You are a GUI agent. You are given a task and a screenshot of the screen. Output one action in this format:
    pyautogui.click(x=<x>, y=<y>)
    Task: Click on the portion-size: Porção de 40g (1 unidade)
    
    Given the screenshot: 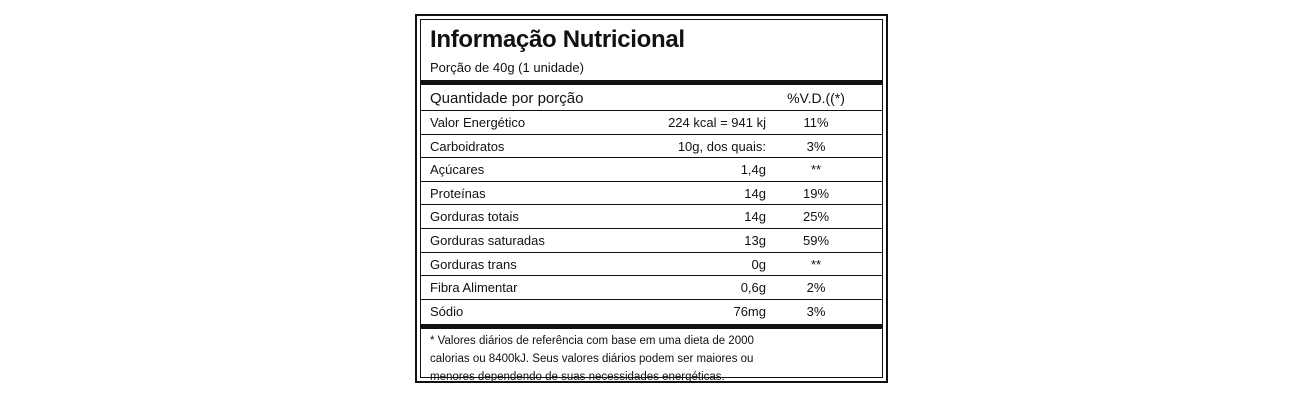 What is the action you would take?
    pyautogui.click(x=507, y=67)
    